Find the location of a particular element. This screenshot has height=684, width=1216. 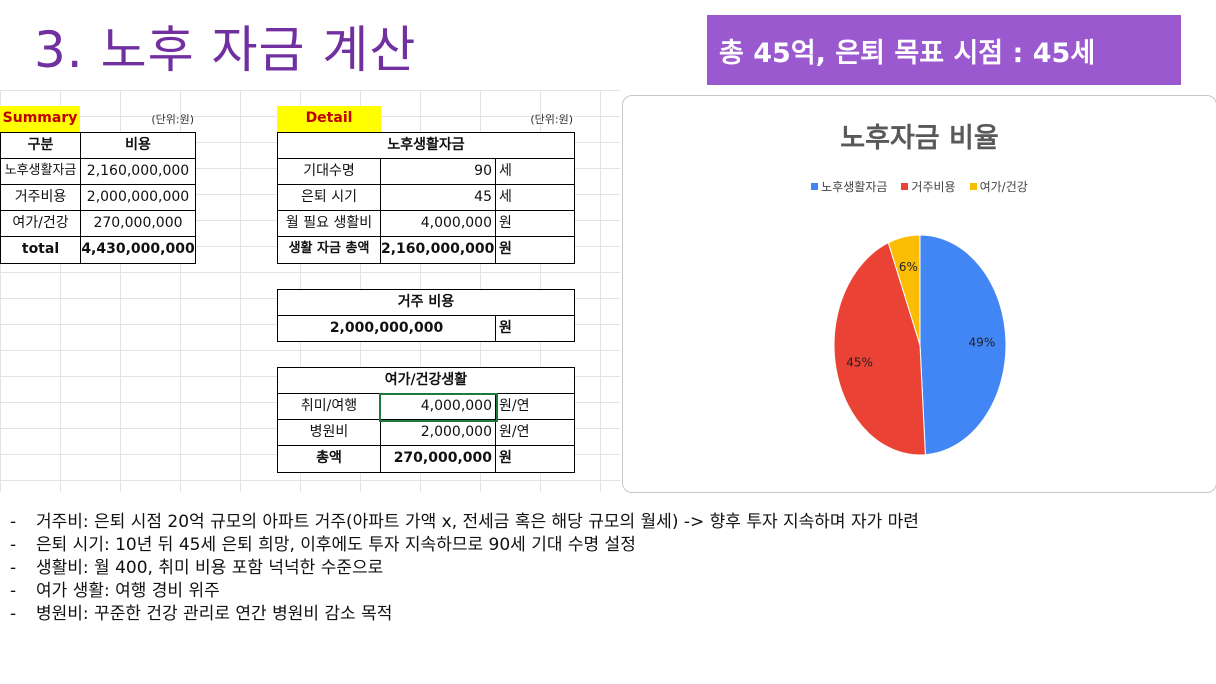

leisure-row-value: 2,000,000 is located at coordinates (438, 433).